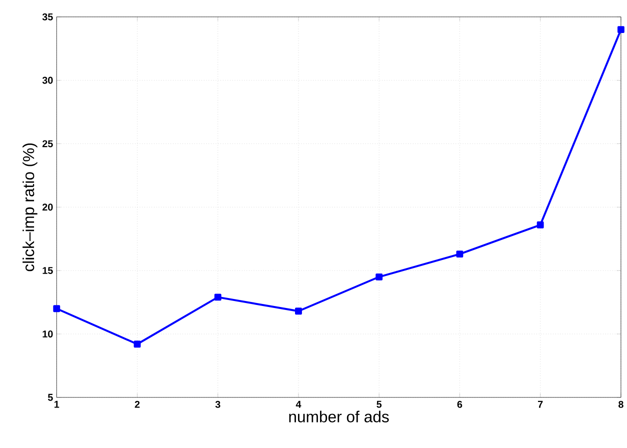 This screenshot has width=627, height=448. What do you see at coordinates (459, 404) in the screenshot?
I see `x-tick-label: 6` at bounding box center [459, 404].